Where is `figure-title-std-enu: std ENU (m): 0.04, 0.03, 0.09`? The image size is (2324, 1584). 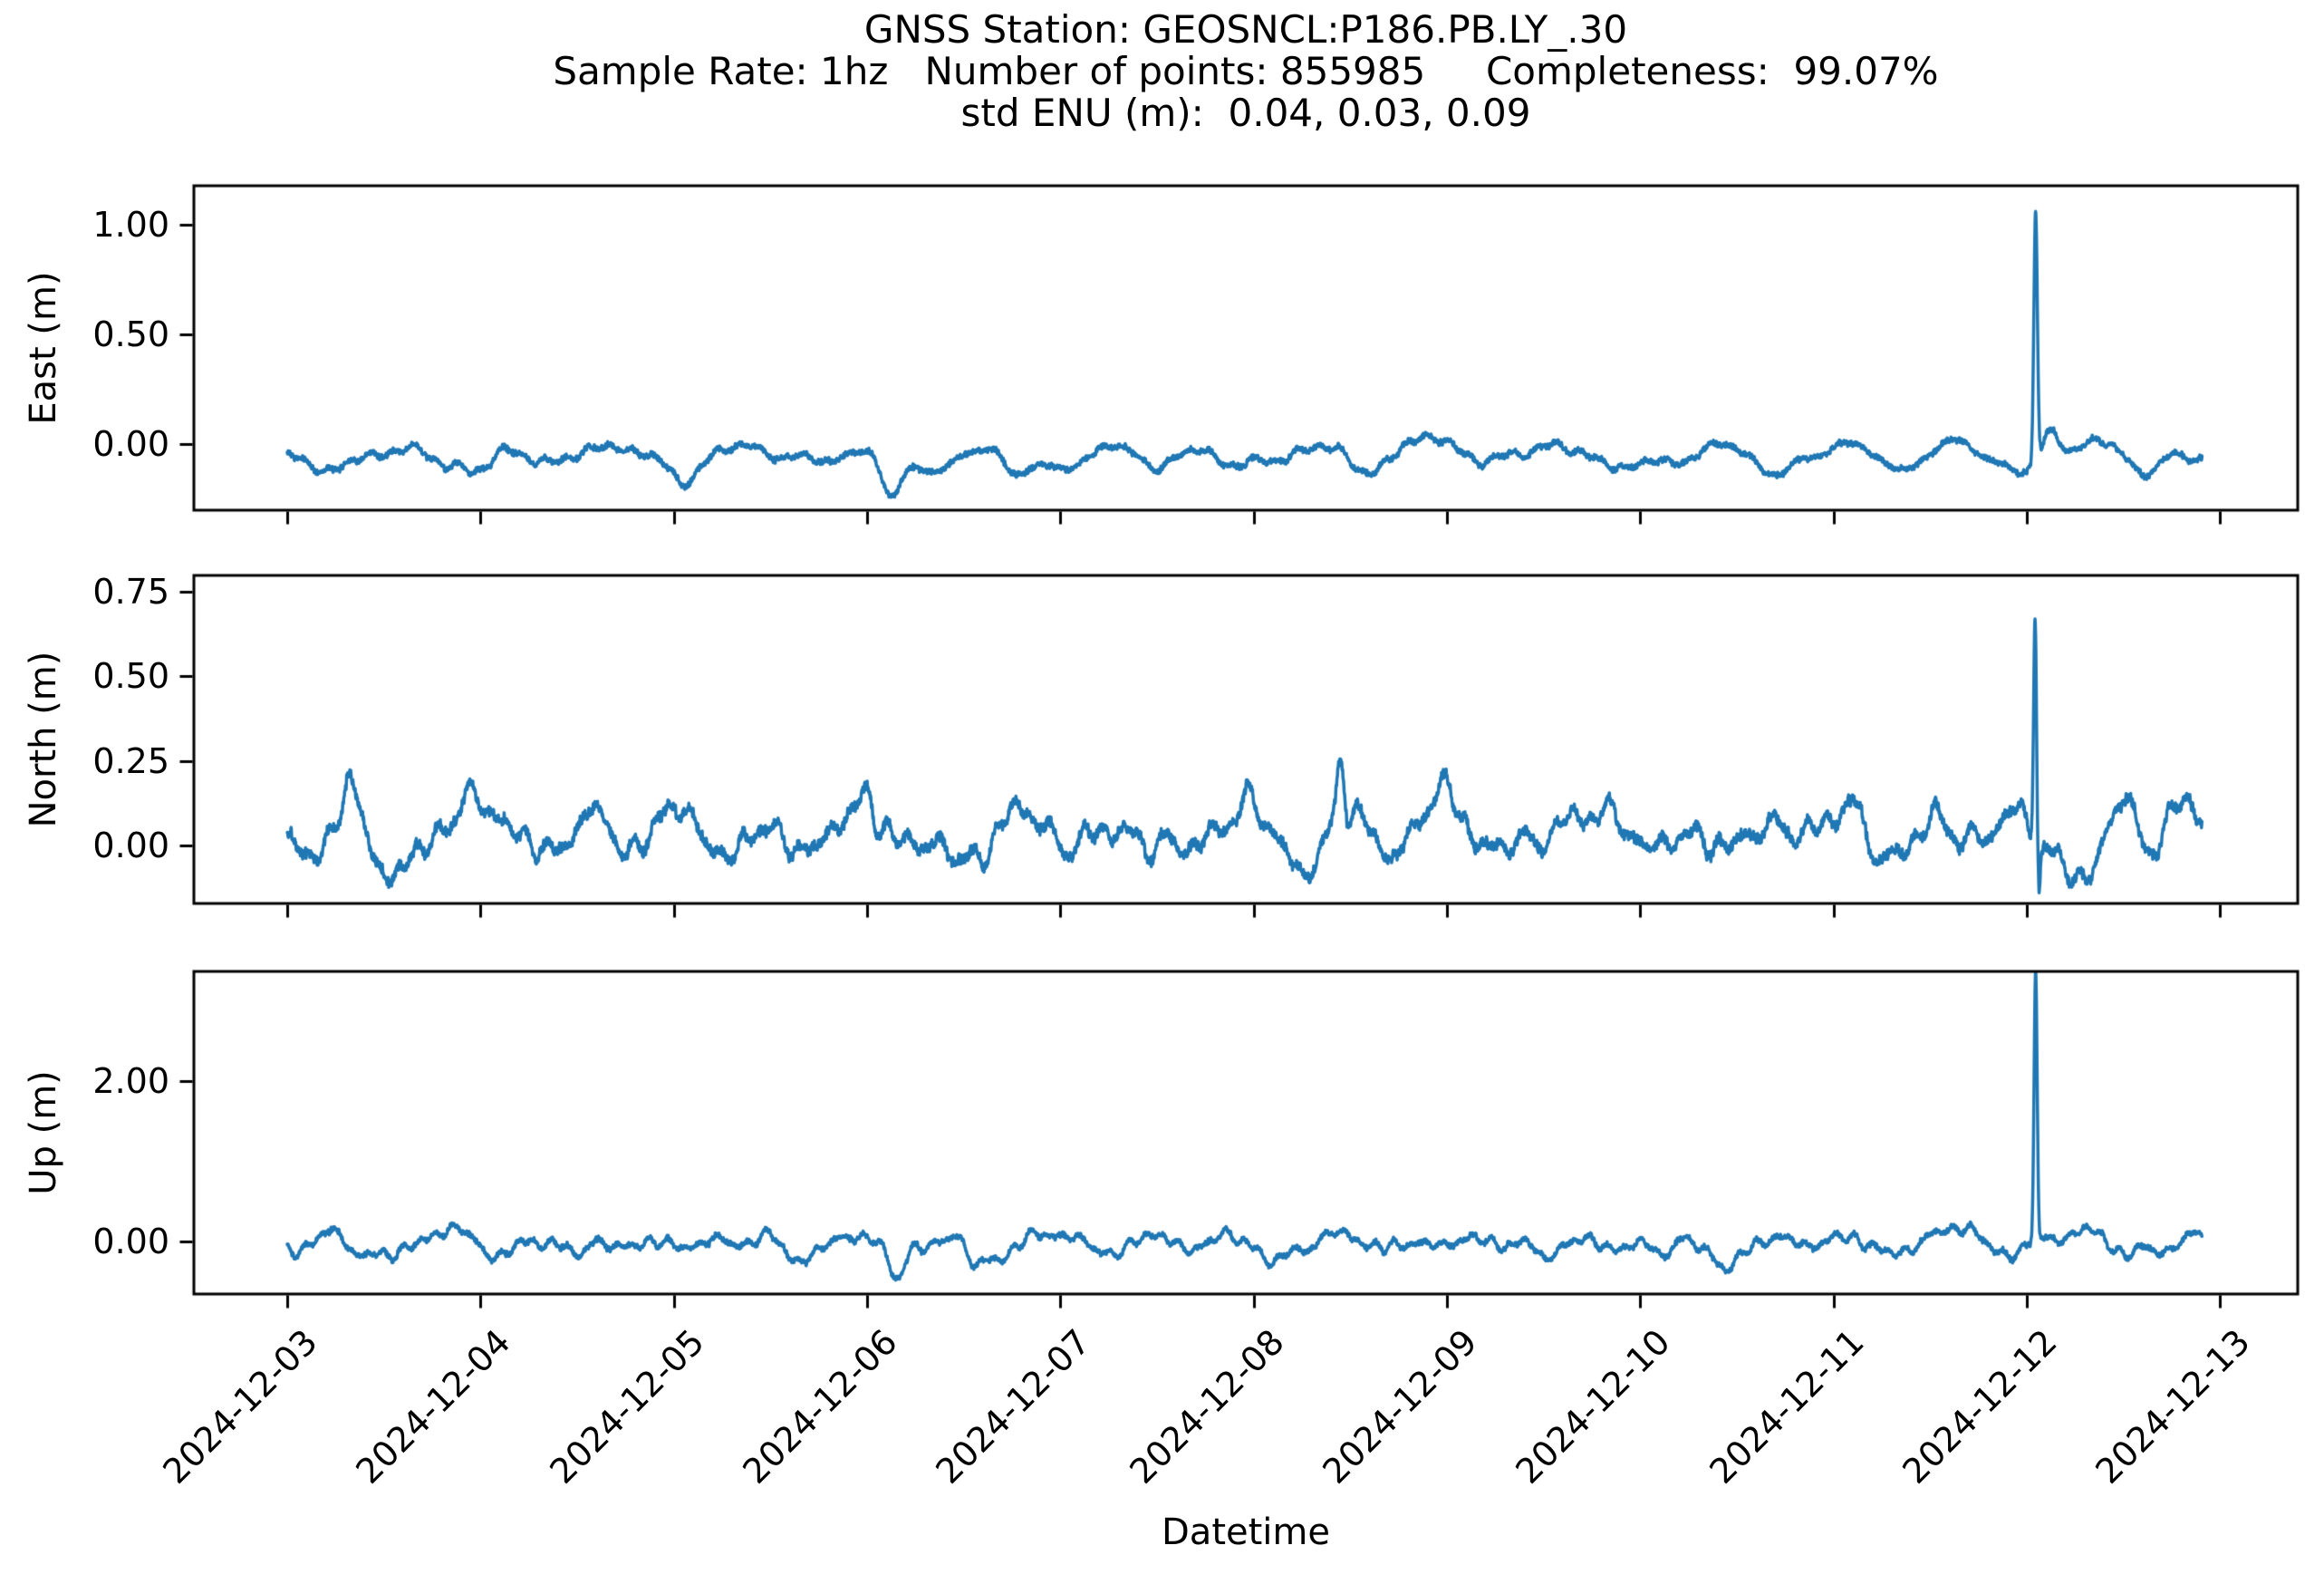
figure-title-std-enu: std ENU (m): 0.04, 0.03, 0.09 is located at coordinates (1245, 113).